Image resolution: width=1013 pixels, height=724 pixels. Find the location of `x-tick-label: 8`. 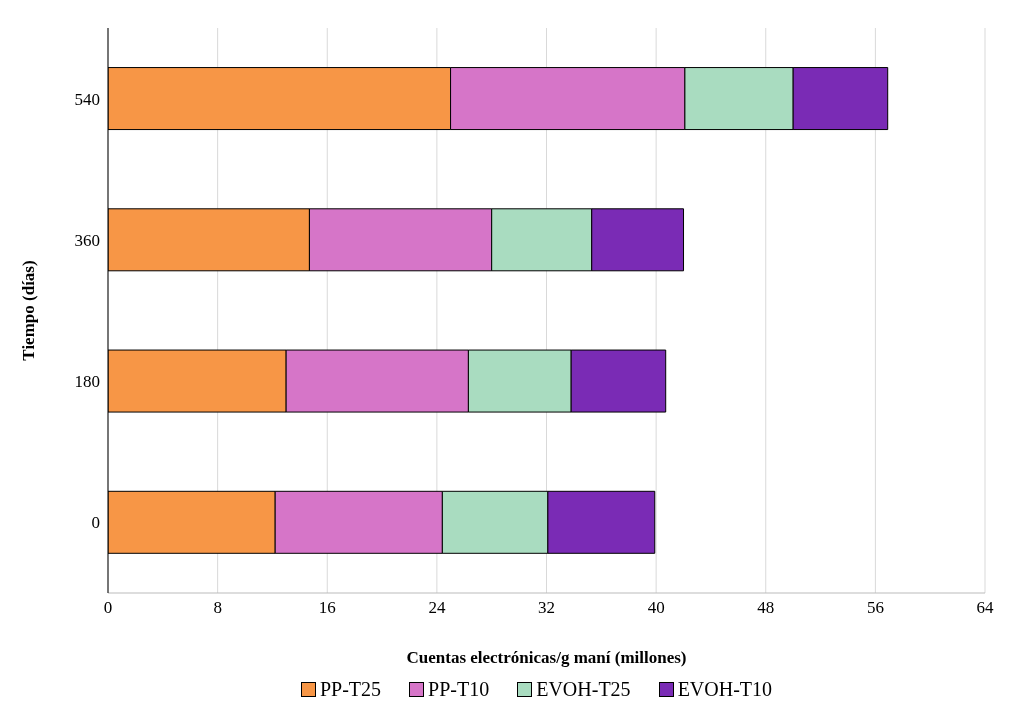

x-tick-label: 8 is located at coordinates (217, 608).